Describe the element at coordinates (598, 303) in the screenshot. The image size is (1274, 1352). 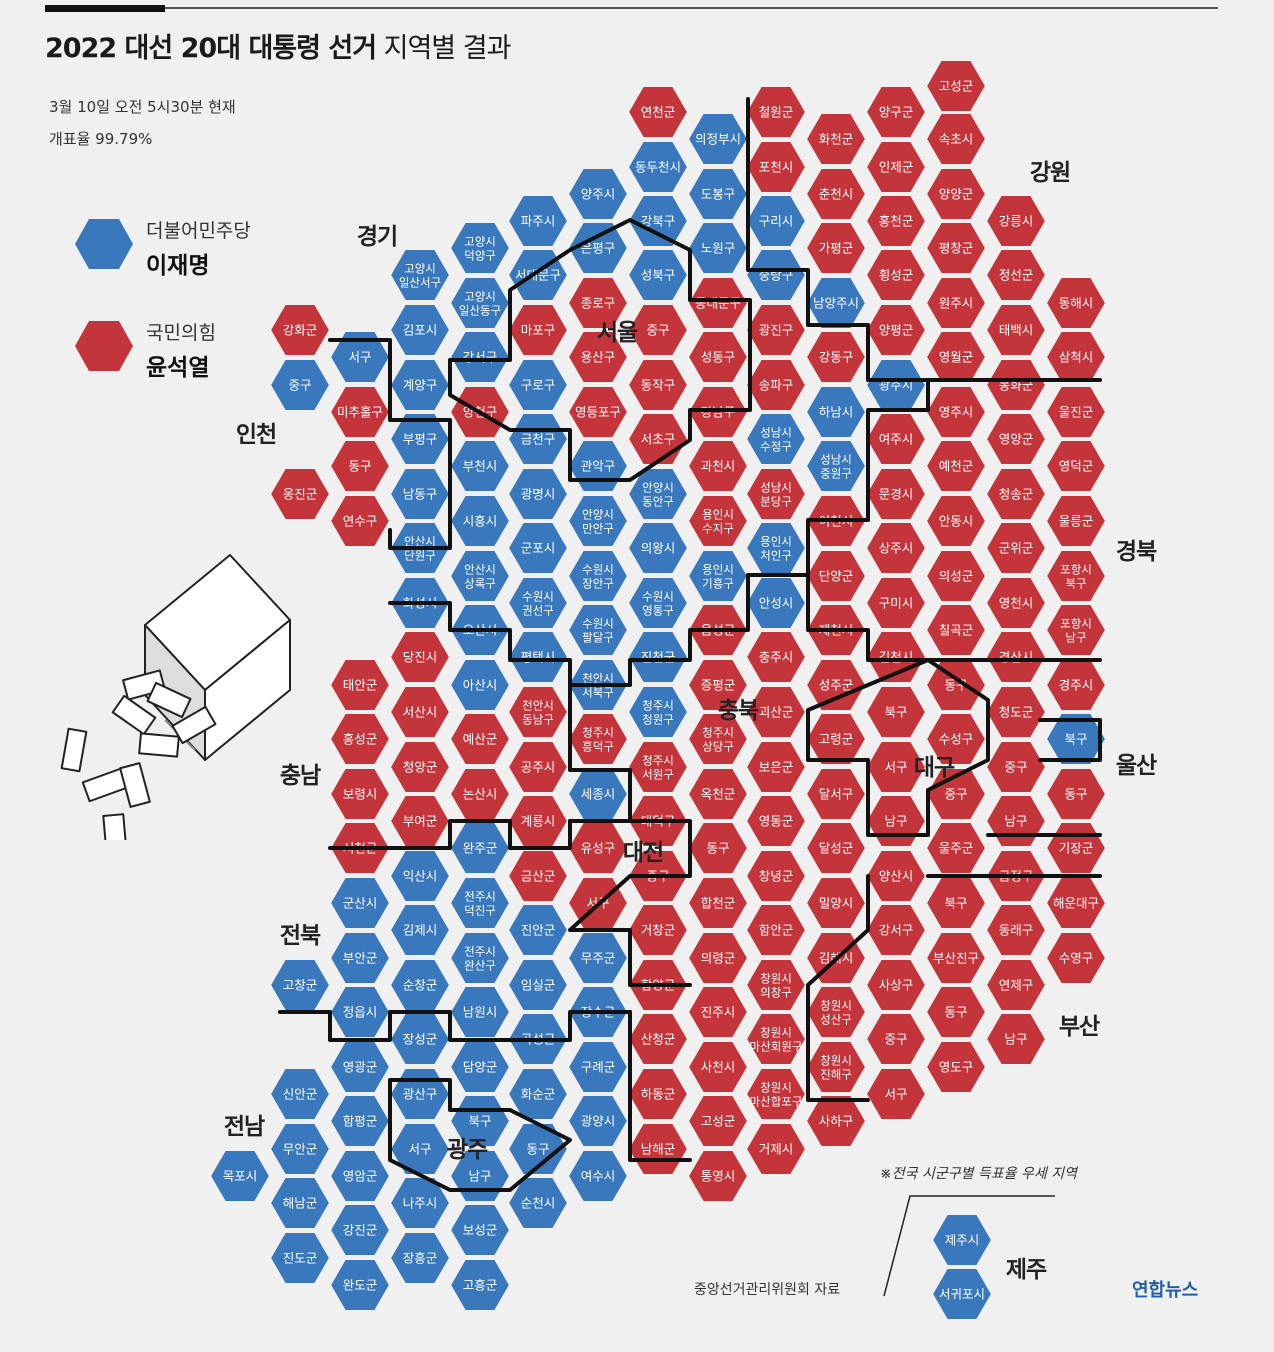
I see `district-hex: 종로구` at that location.